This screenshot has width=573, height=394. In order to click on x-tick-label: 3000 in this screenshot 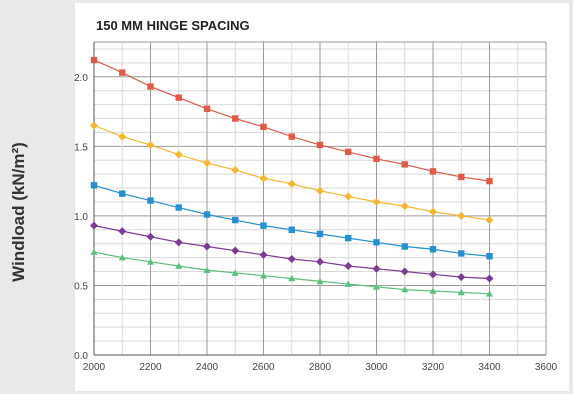, I will do `click(376, 367)`.